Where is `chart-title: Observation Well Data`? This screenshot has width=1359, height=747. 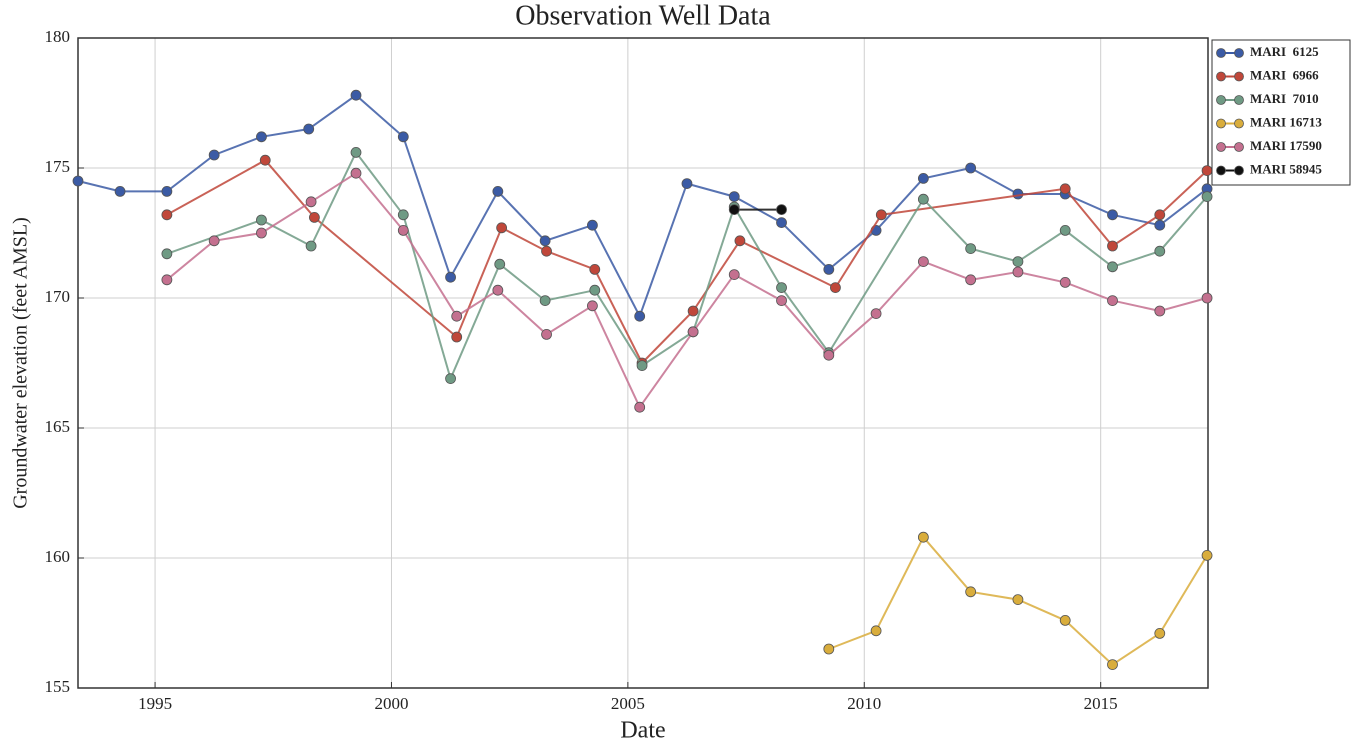
chart-title: Observation Well Data is located at coordinates (643, 15).